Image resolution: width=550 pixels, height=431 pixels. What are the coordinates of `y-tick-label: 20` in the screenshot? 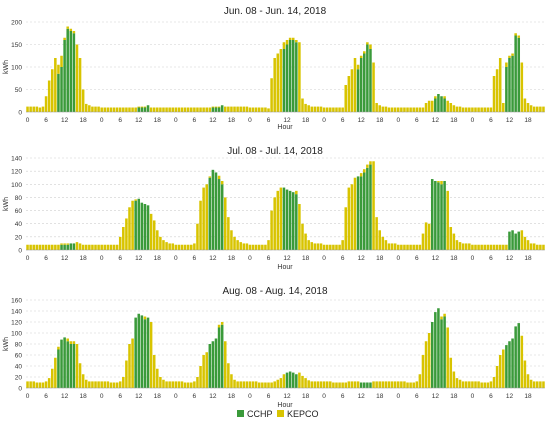 It's located at (19, 378).